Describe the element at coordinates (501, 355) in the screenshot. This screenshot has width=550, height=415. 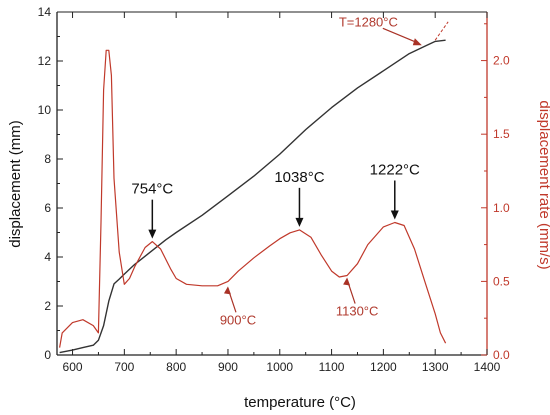
I see `y-right-tick-label: 0.0` at that location.